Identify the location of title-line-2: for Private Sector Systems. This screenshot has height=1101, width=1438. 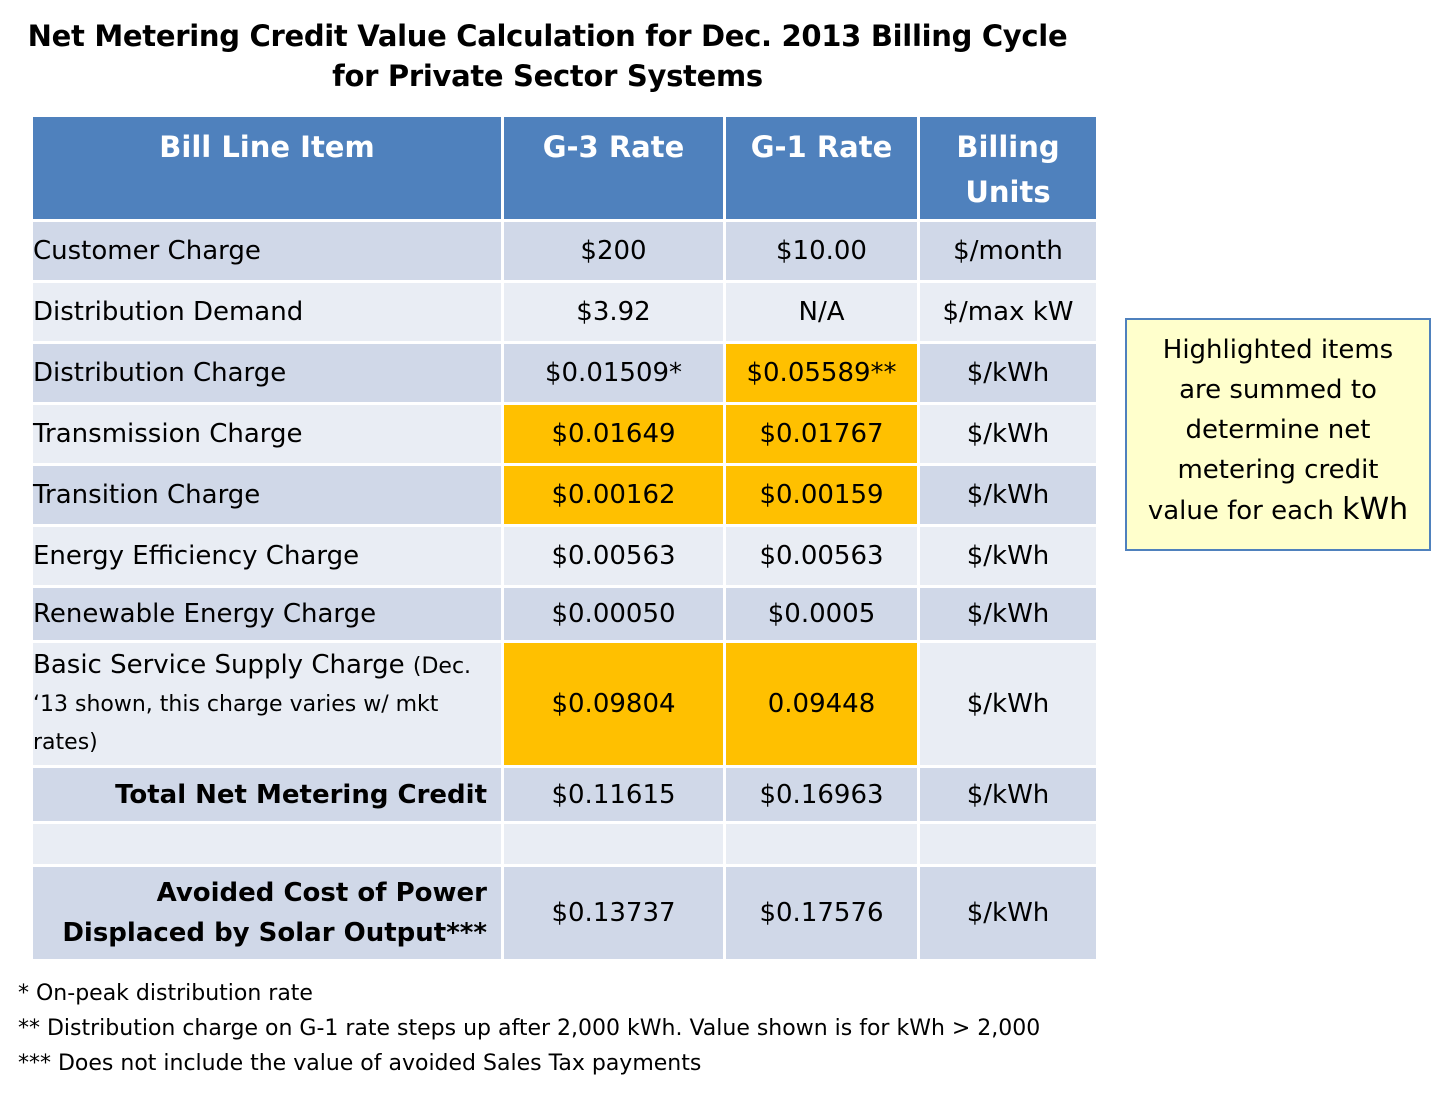
(547, 76).